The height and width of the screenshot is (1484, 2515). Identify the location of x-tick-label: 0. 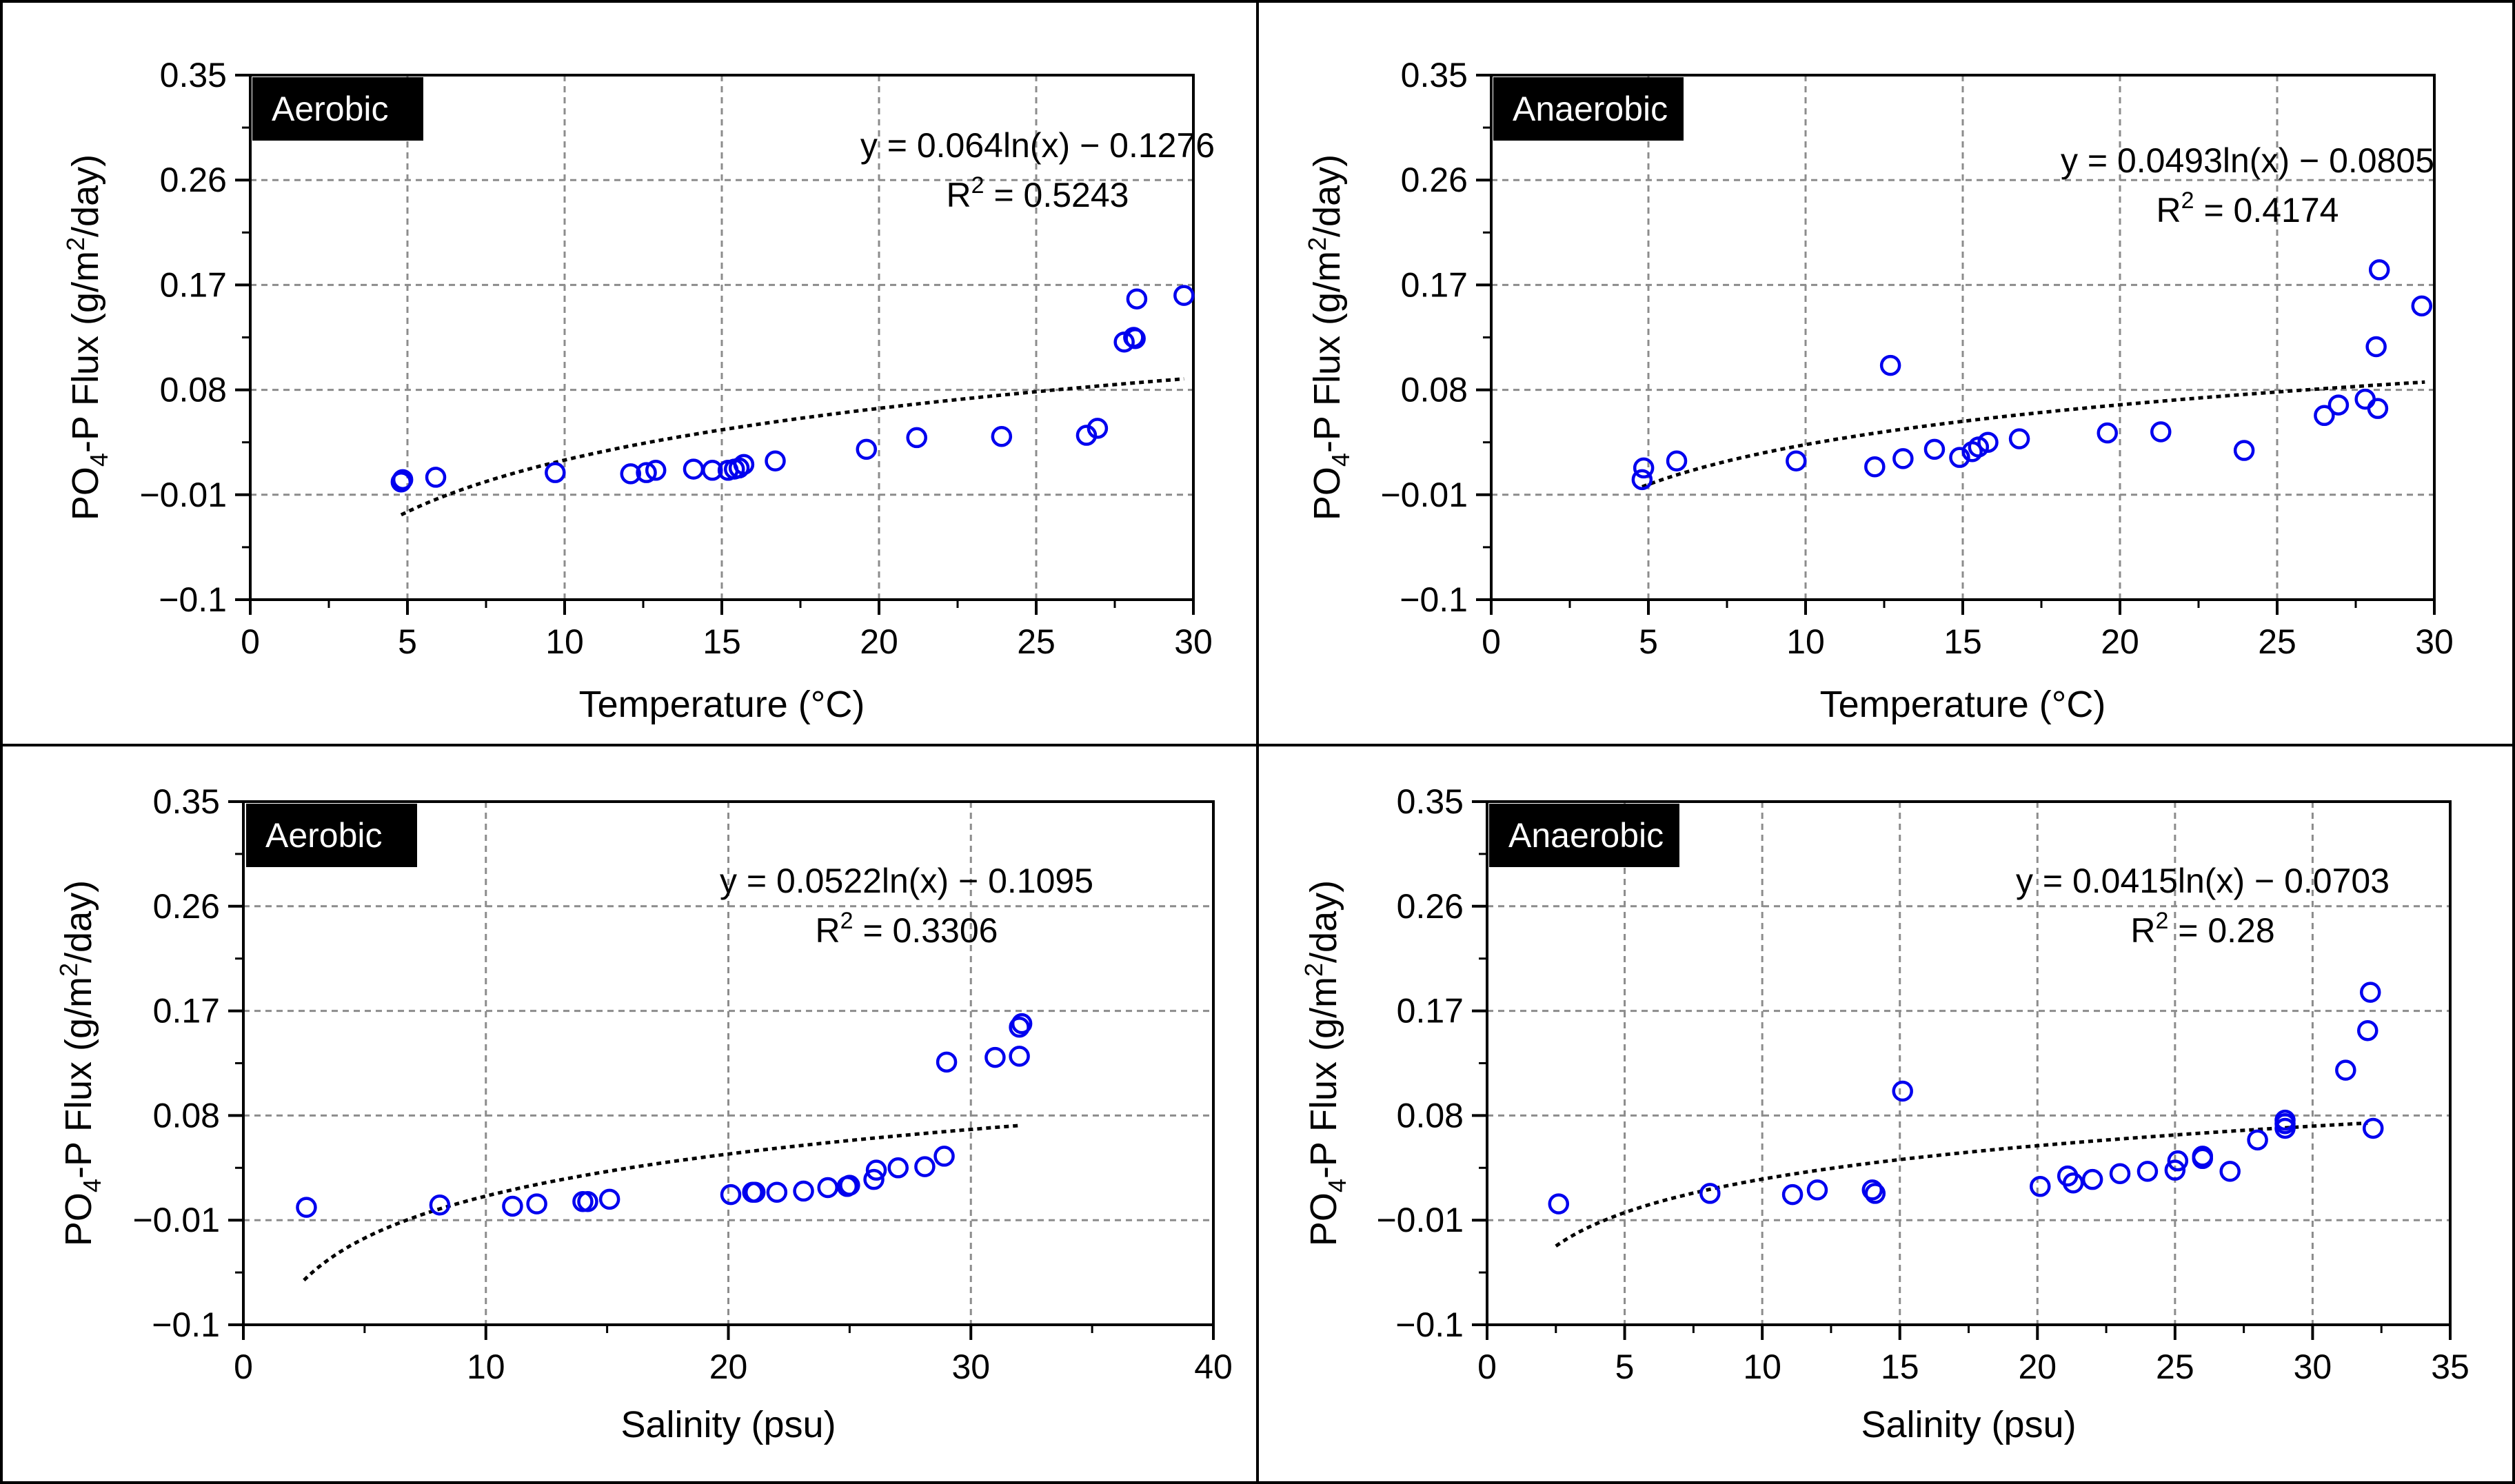
(251, 641).